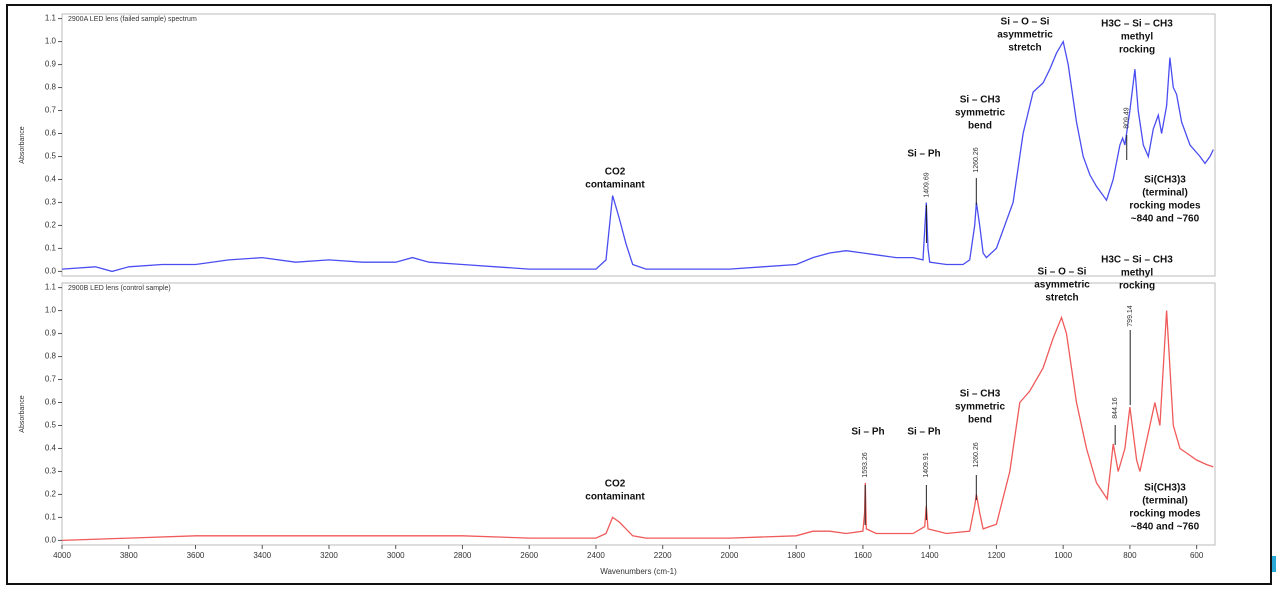 The width and height of the screenshot is (1278, 590). What do you see at coordinates (1063, 555) in the screenshot?
I see `x-tick-label: 1000` at bounding box center [1063, 555].